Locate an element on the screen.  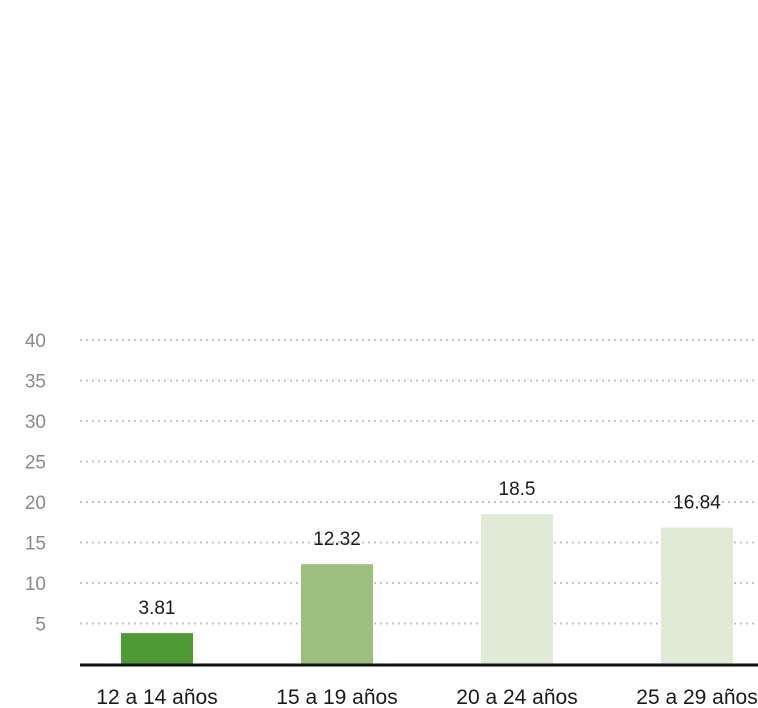
y-tick-label: 20 is located at coordinates (35, 503).